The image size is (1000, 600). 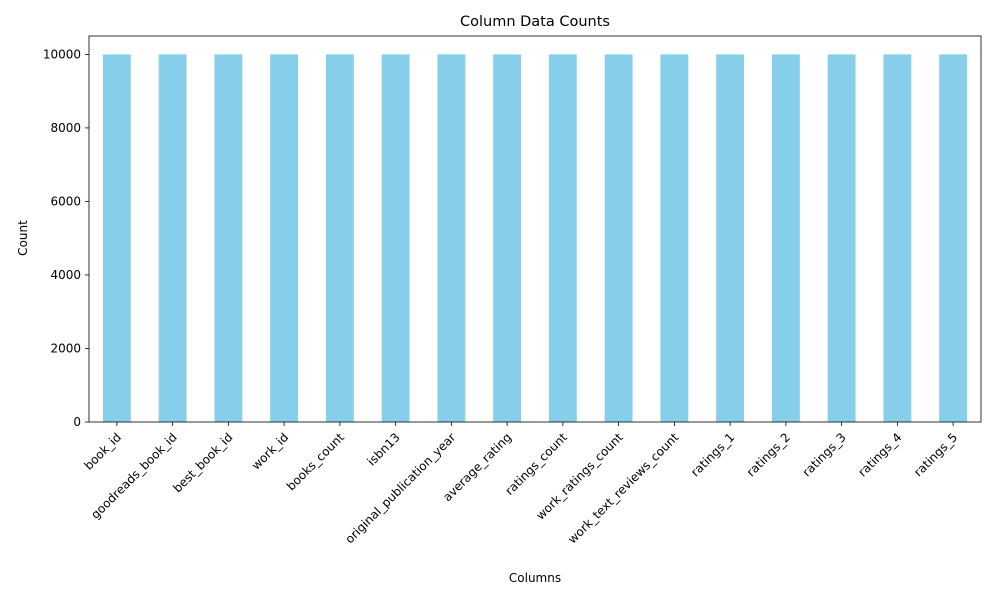 What do you see at coordinates (935, 454) in the screenshot?
I see `x-tick-label: ratings_5` at bounding box center [935, 454].